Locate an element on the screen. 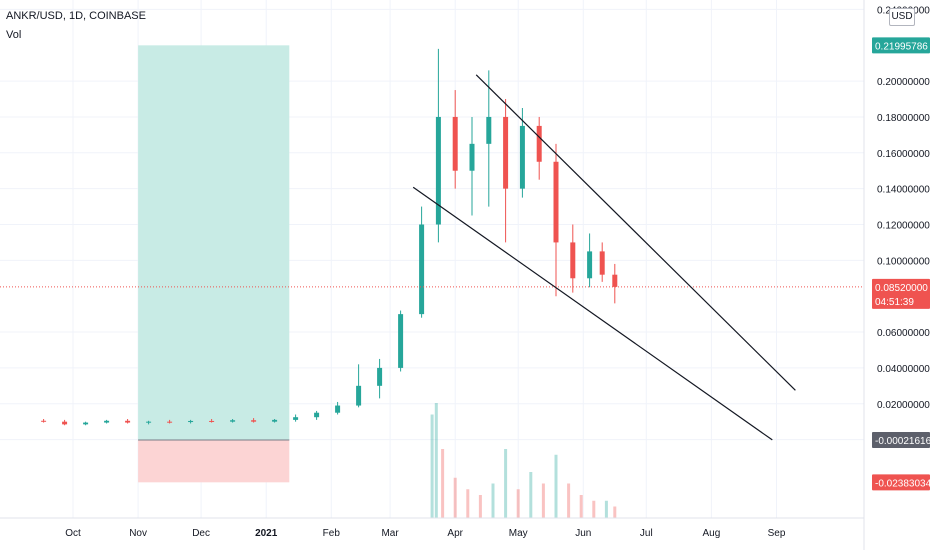 The width and height of the screenshot is (932, 550). price-badge-text: 0.21995786 is located at coordinates (901, 46).